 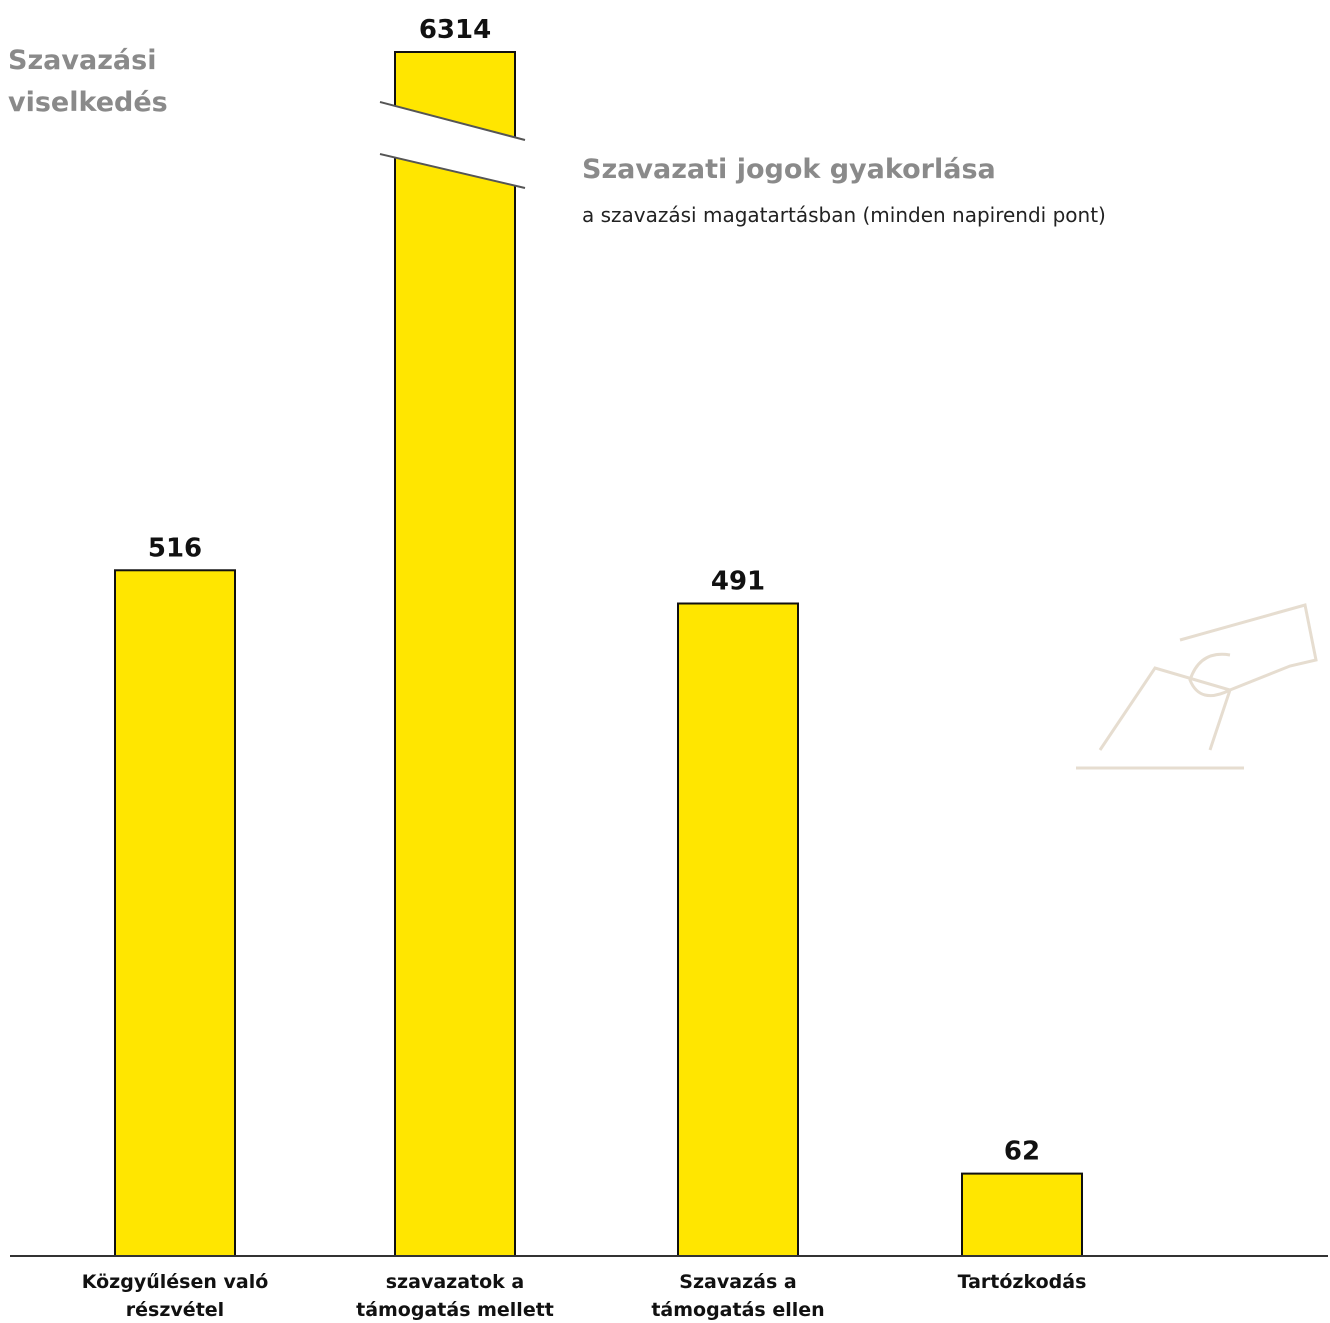 What do you see at coordinates (789, 169) in the screenshot?
I see `chart-subtitle: Szavazati jogok gyakorlása` at bounding box center [789, 169].